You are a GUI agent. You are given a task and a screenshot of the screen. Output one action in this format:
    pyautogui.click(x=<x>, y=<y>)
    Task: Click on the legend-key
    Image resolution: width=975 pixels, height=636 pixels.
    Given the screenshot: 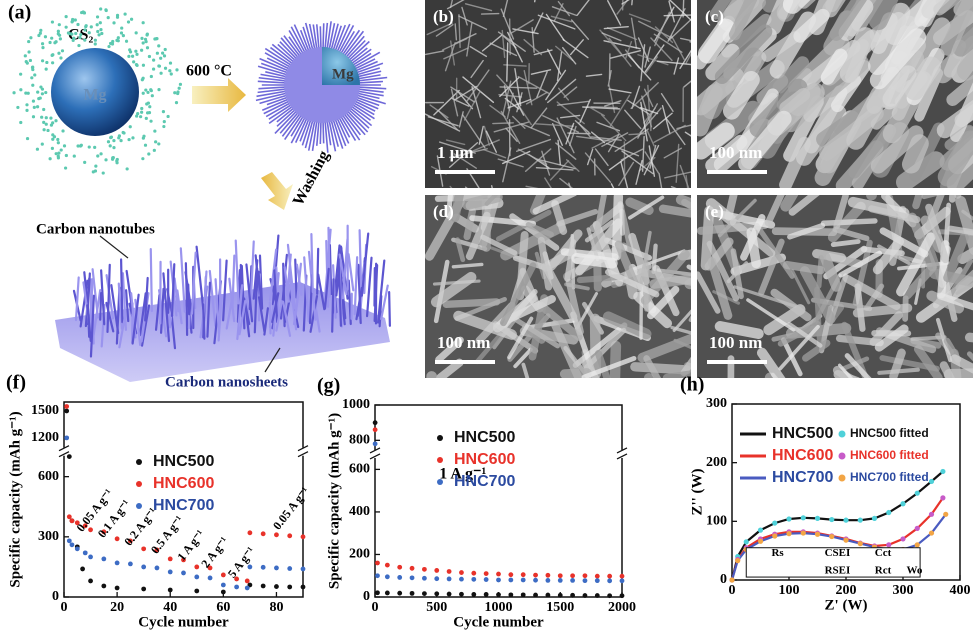 What is the action you would take?
    pyautogui.click(x=440, y=438)
    